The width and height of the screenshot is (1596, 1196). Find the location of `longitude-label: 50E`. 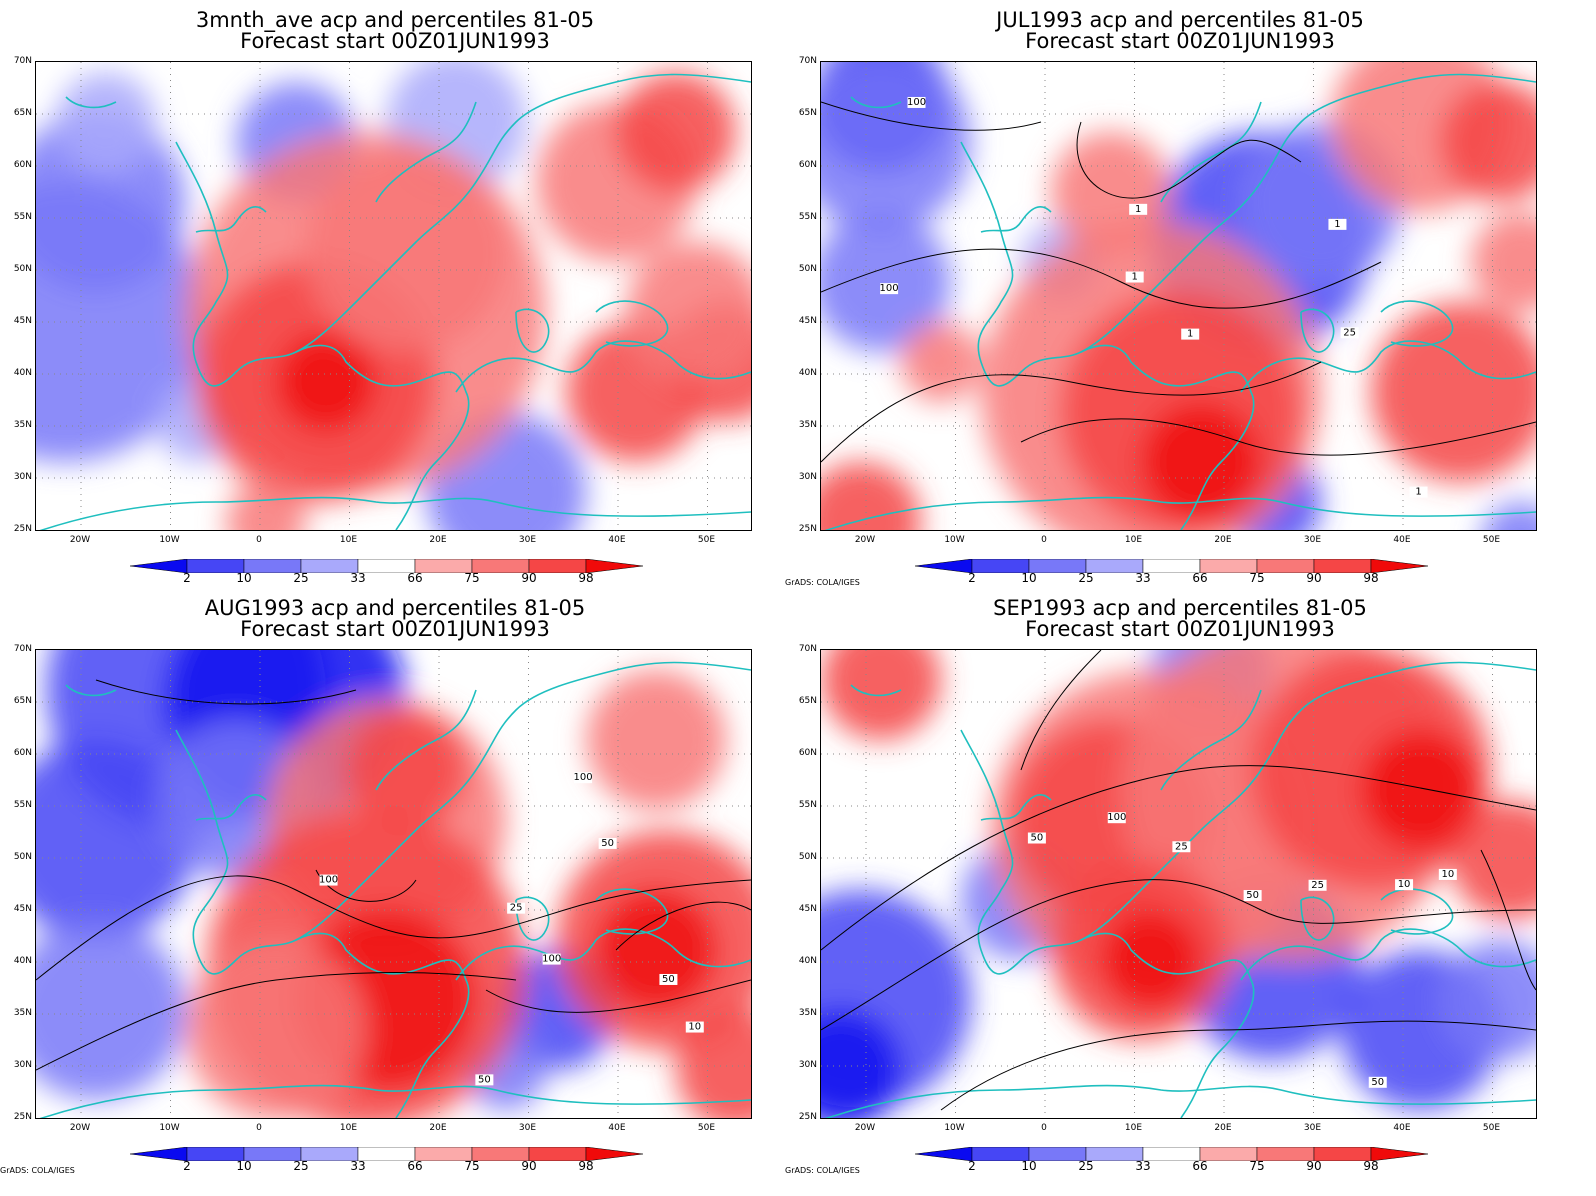

longitude-label: 50E is located at coordinates (706, 1128).